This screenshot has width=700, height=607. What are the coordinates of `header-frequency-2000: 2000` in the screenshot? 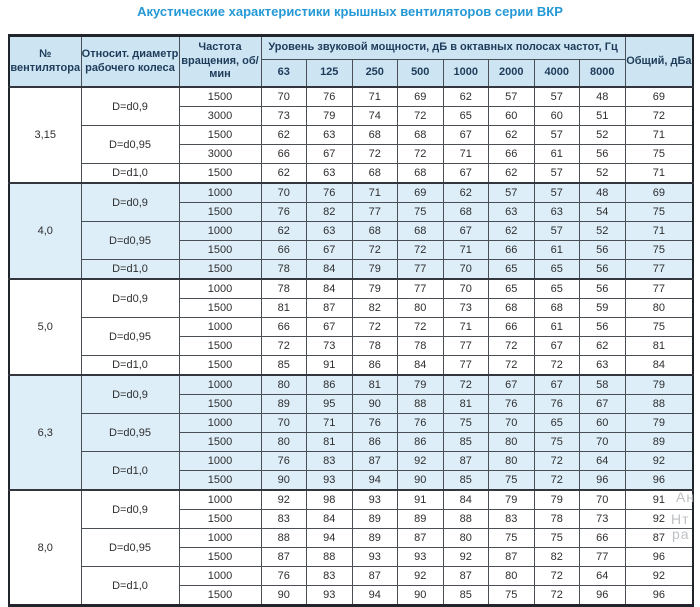 It's located at (511, 73).